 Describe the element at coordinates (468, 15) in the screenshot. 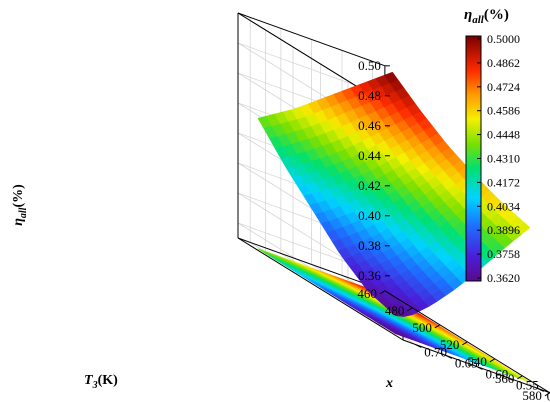

I see `colorbar-title-symbol: η` at that location.